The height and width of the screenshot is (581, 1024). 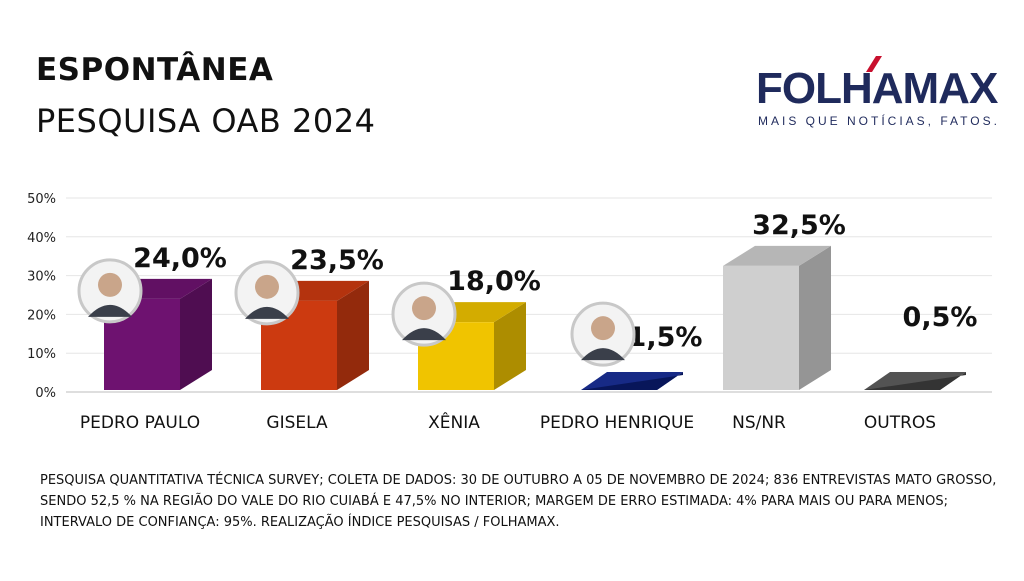 I want to click on bar-front-face, so click(x=761, y=327).